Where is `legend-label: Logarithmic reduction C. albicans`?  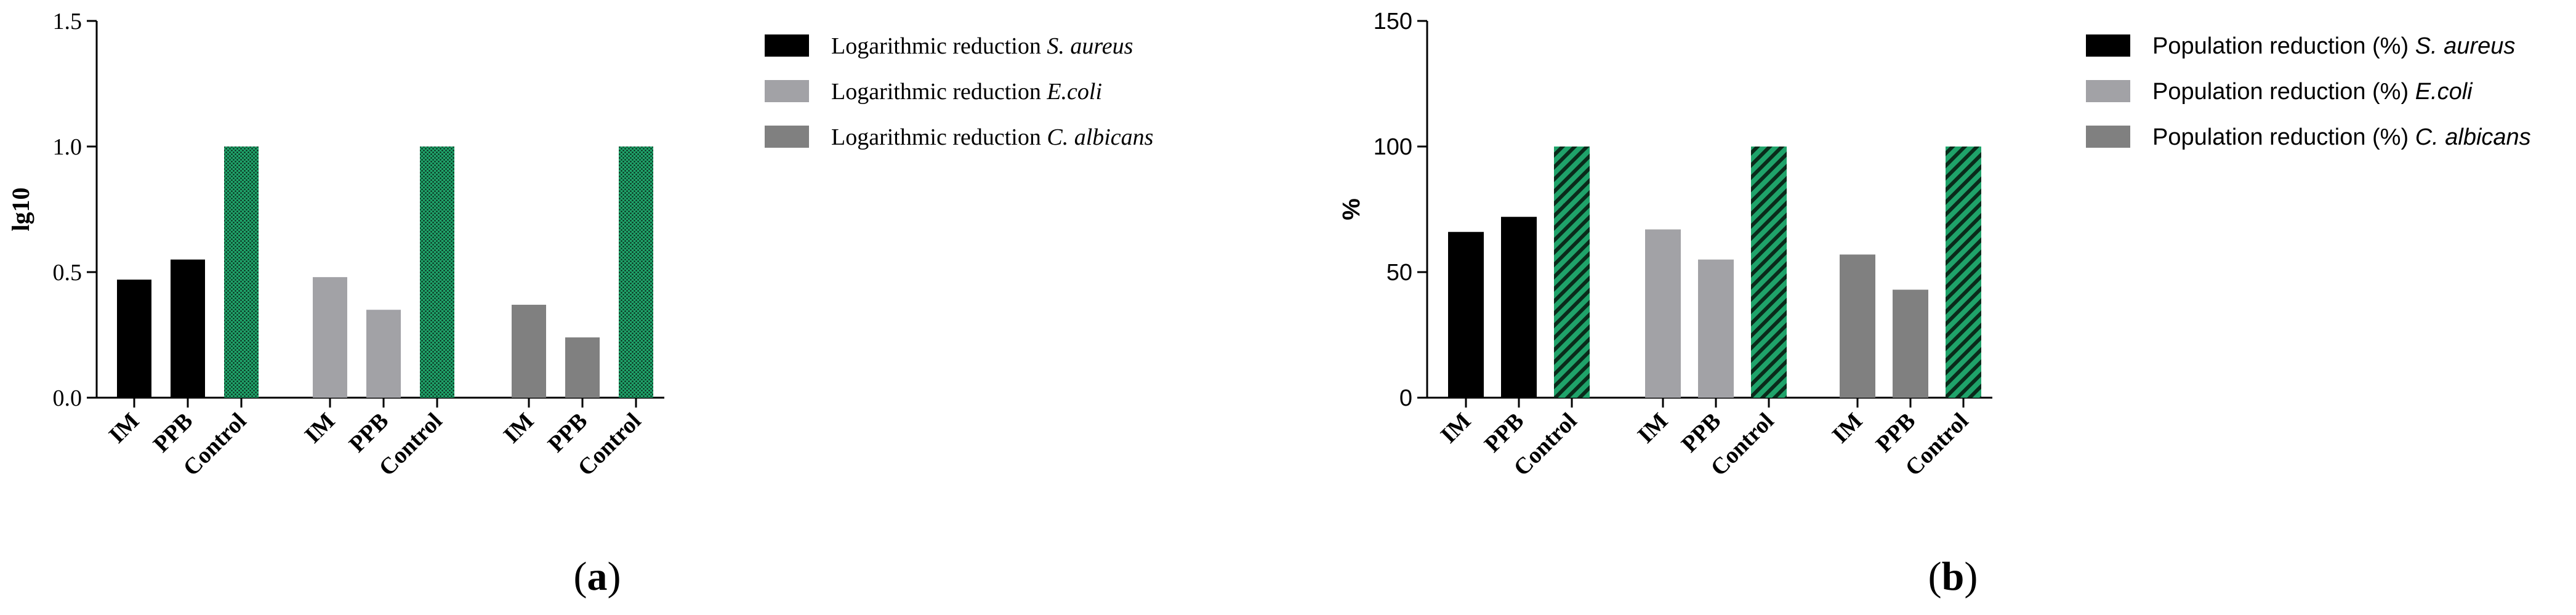
legend-label: Logarithmic reduction C. albicans is located at coordinates (992, 137).